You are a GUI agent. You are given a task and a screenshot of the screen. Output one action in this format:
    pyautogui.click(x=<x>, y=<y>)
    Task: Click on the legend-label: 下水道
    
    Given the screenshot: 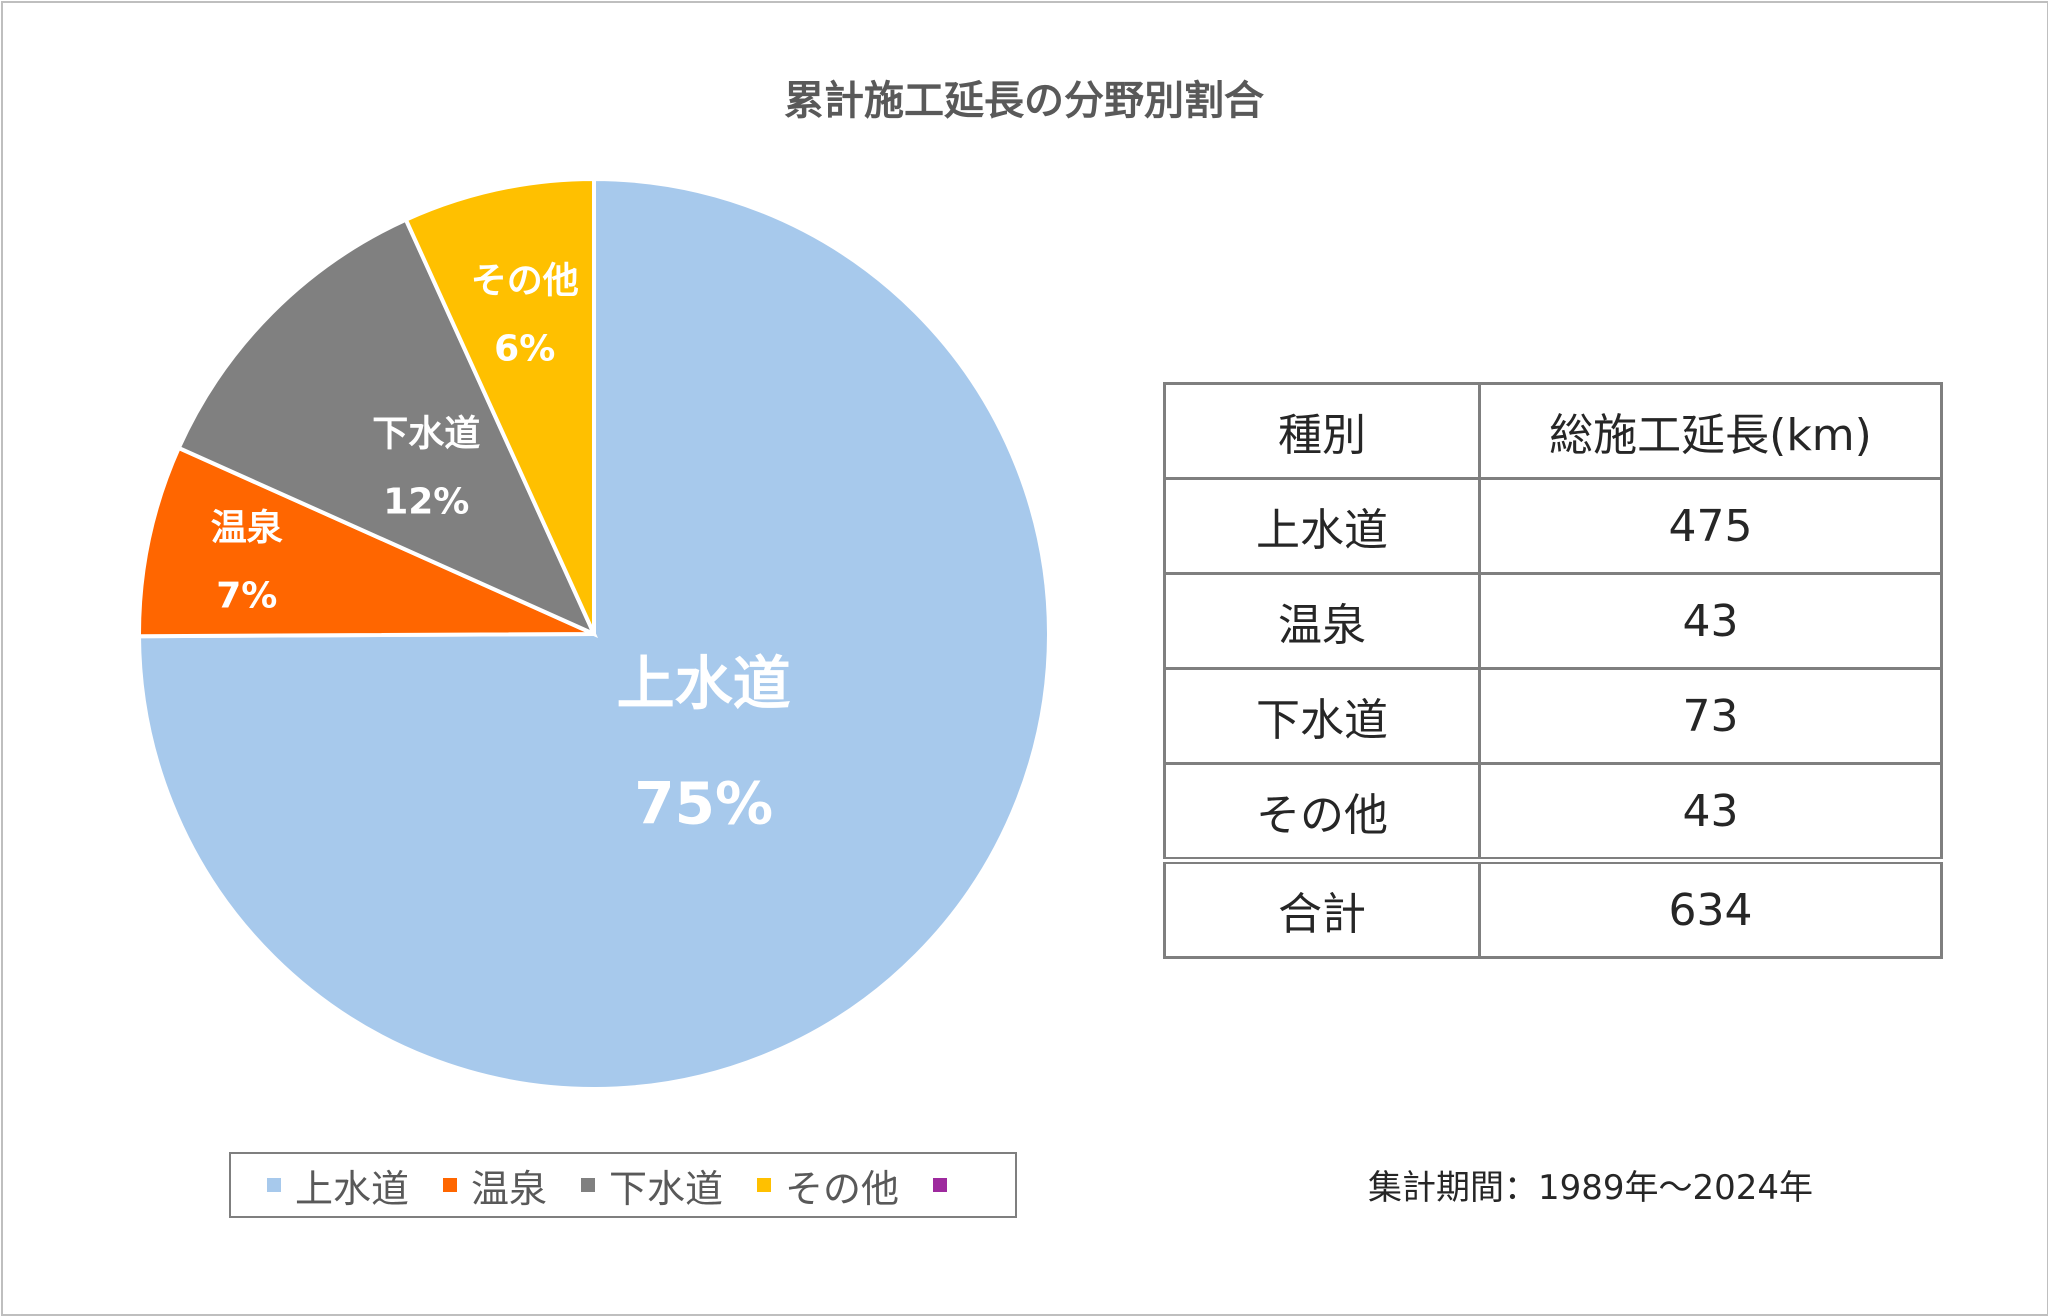 What is the action you would take?
    pyautogui.click(x=666, y=1188)
    